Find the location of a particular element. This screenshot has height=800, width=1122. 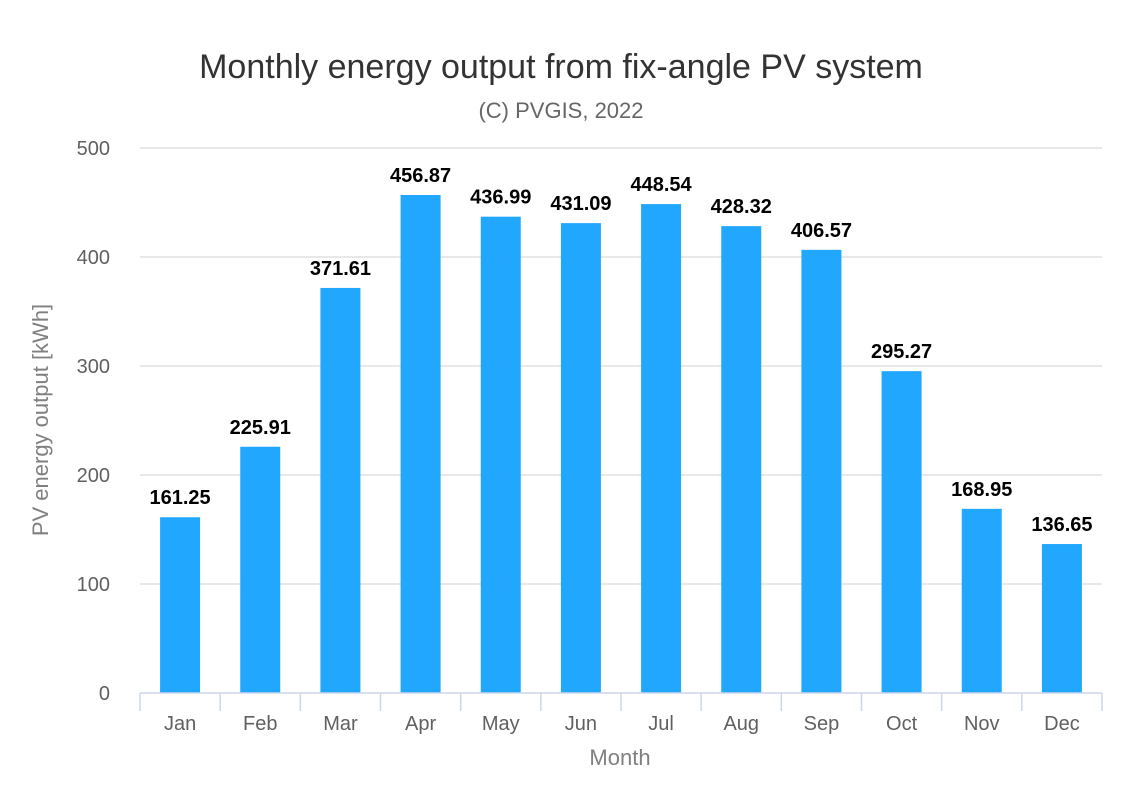

x-axis-title: Month is located at coordinates (619, 757).